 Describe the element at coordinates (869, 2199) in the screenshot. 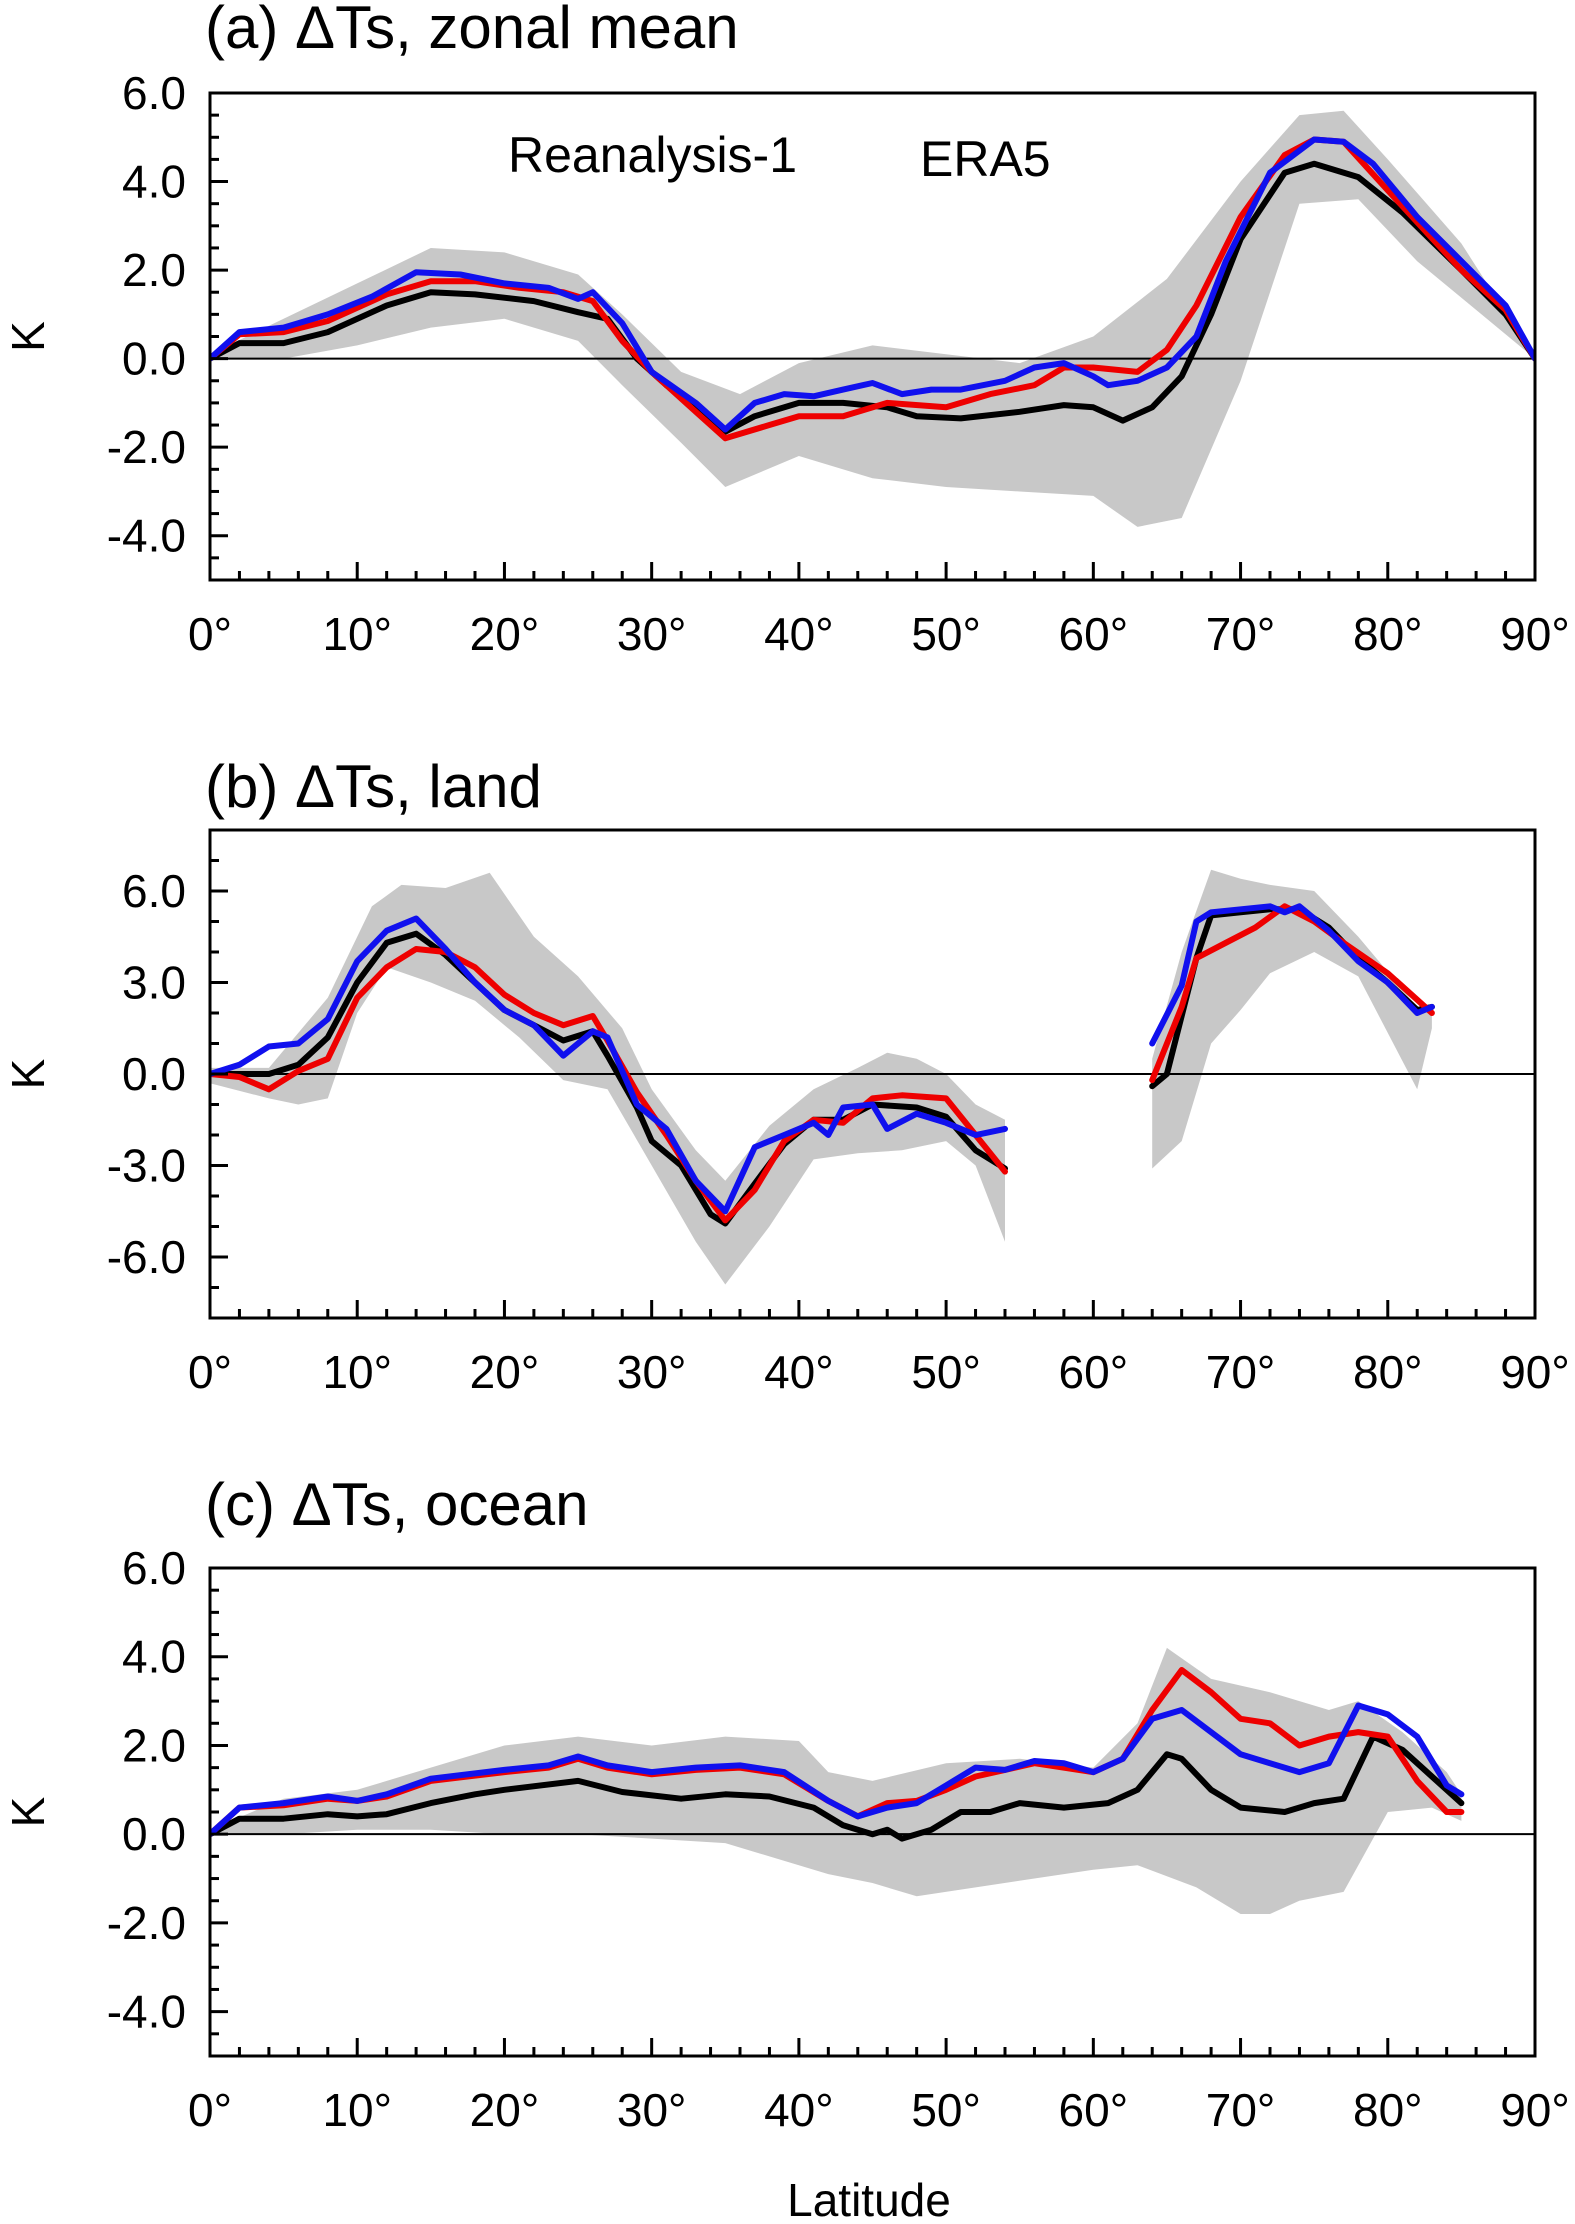

I see `x-axis-label: Latitude` at that location.